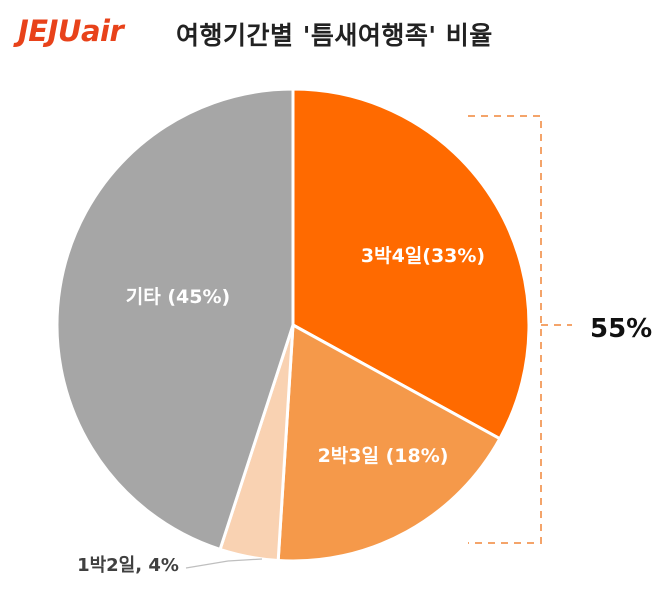  I want to click on bracket, so click(505, 329).